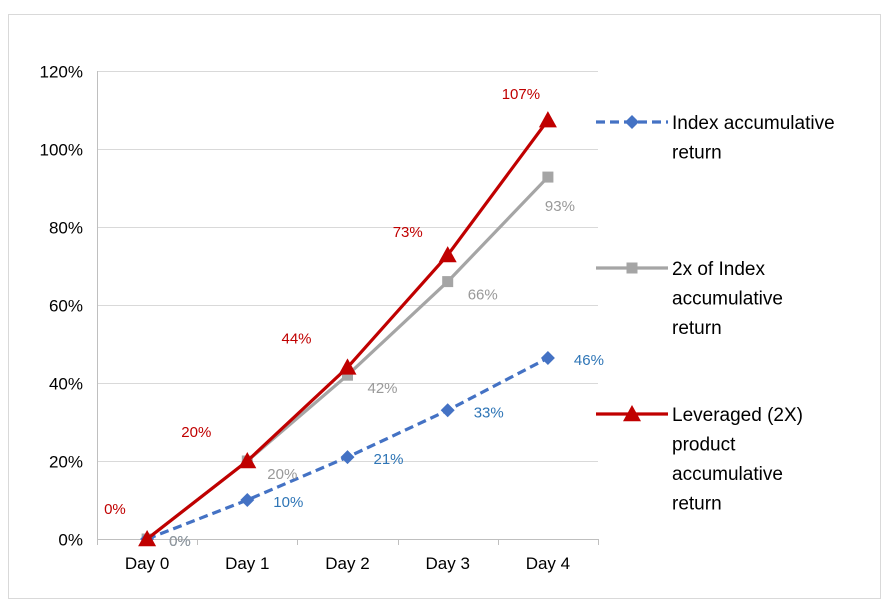 This screenshot has width=889, height=606. What do you see at coordinates (297, 338) in the screenshot?
I see `data-label: 44%` at bounding box center [297, 338].